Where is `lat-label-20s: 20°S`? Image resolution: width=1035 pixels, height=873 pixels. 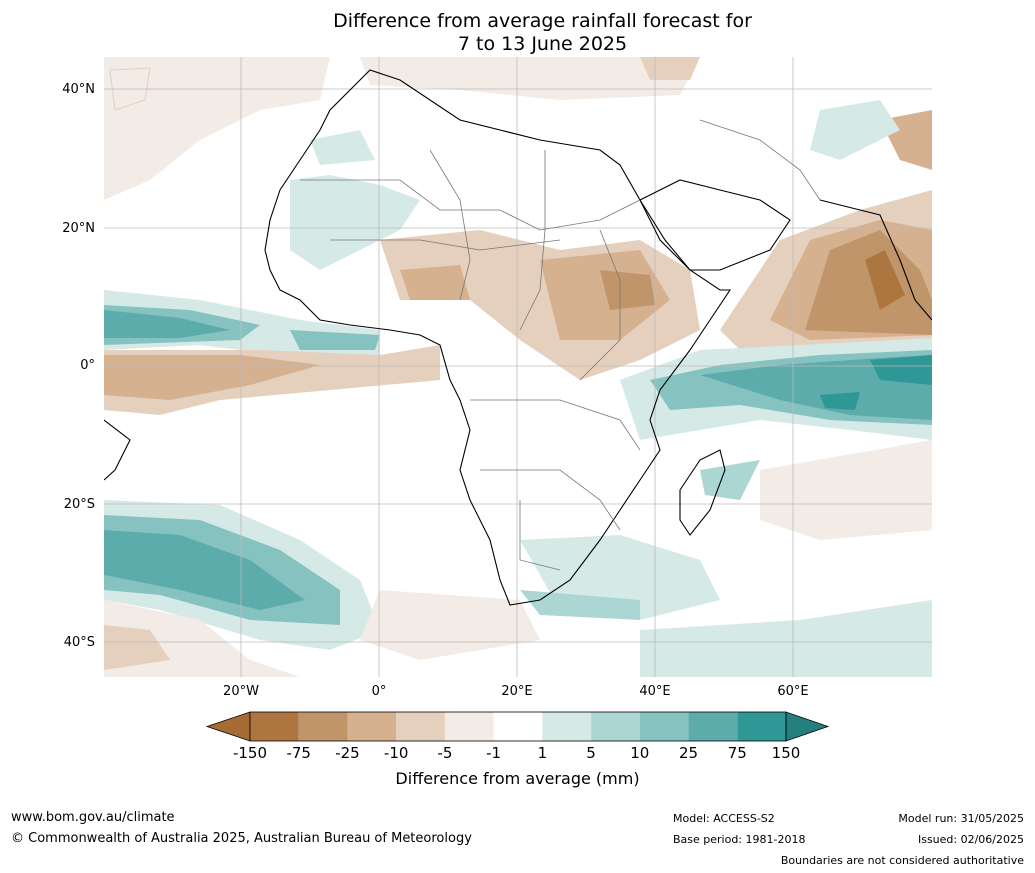 lat-label-20s: 20°S is located at coordinates (79, 504).